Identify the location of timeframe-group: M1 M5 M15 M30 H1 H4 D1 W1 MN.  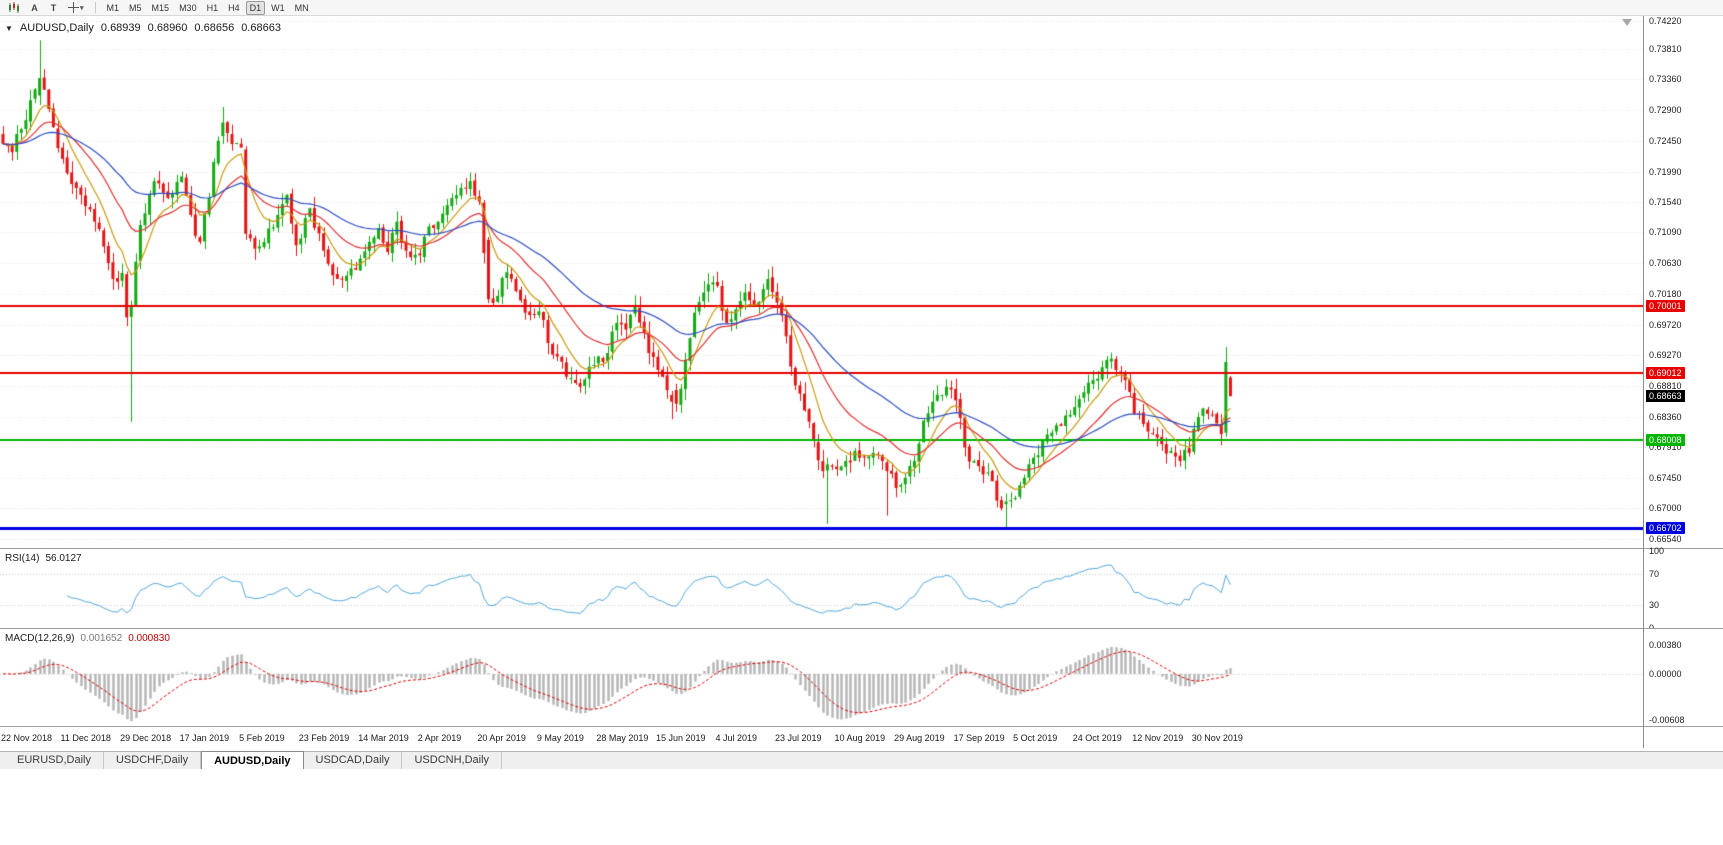
(208, 7).